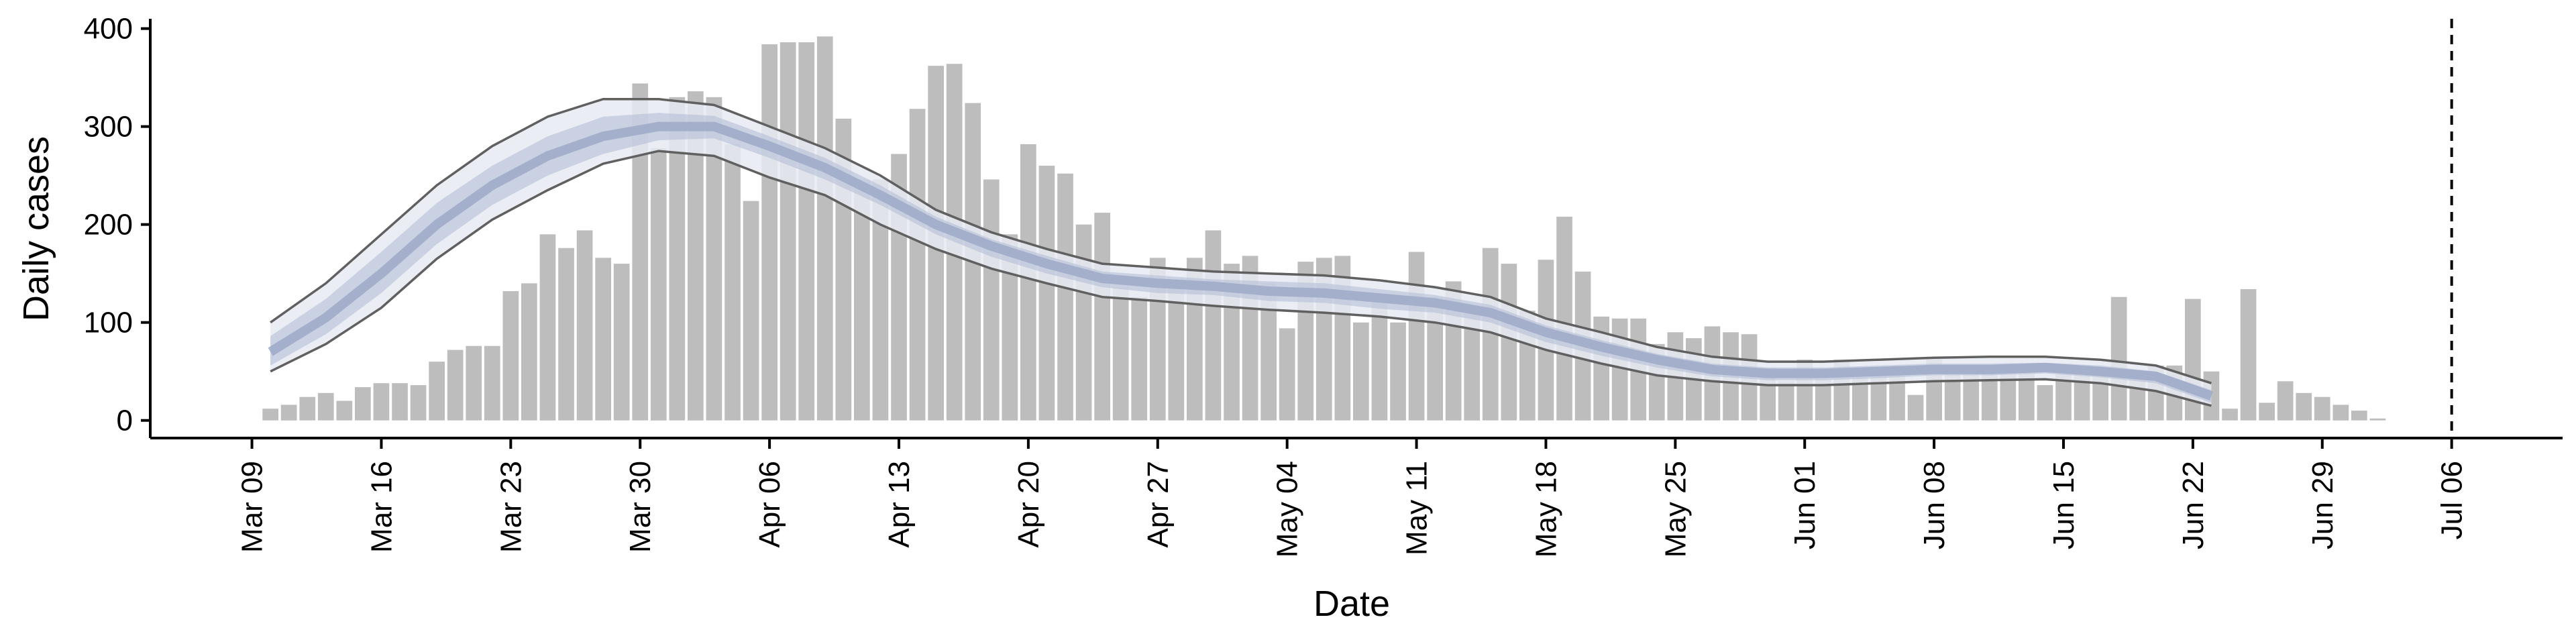 This screenshot has width=2576, height=644. I want to click on x-tick-label: May 25, so click(1675, 509).